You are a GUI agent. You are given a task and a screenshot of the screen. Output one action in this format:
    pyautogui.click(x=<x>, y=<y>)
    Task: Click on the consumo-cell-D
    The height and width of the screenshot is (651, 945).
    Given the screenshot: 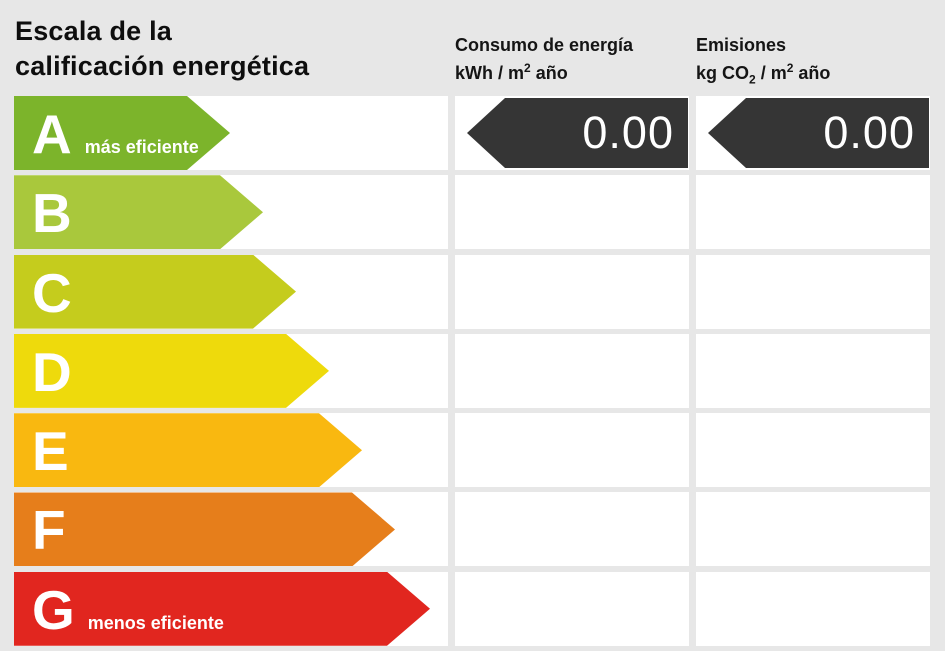 What is the action you would take?
    pyautogui.click(x=572, y=370)
    